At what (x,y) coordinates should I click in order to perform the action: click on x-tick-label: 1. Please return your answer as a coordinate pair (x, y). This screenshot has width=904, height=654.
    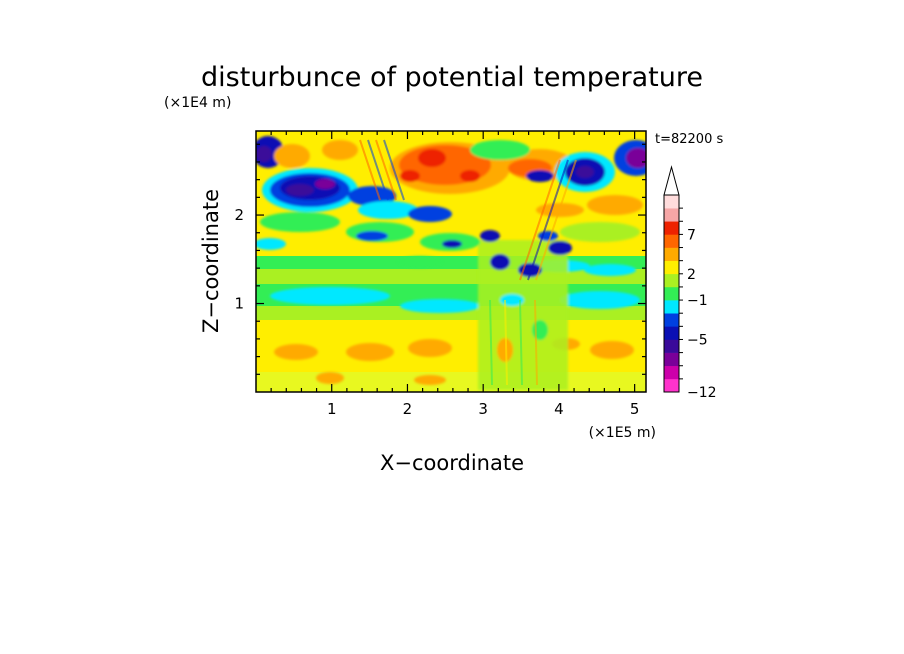
    Looking at the image, I should click on (332, 409).